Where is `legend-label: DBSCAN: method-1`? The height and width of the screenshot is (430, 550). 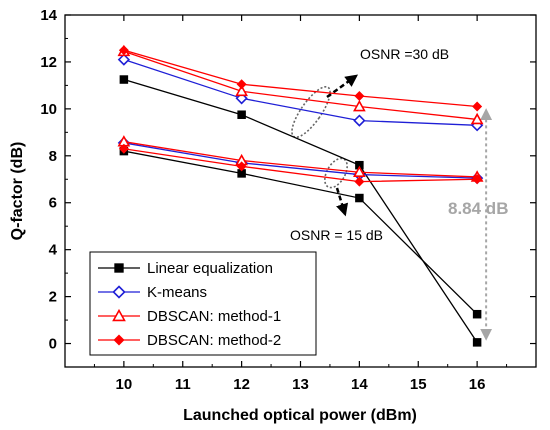
legend-label: DBSCAN: method-1 is located at coordinates (214, 316).